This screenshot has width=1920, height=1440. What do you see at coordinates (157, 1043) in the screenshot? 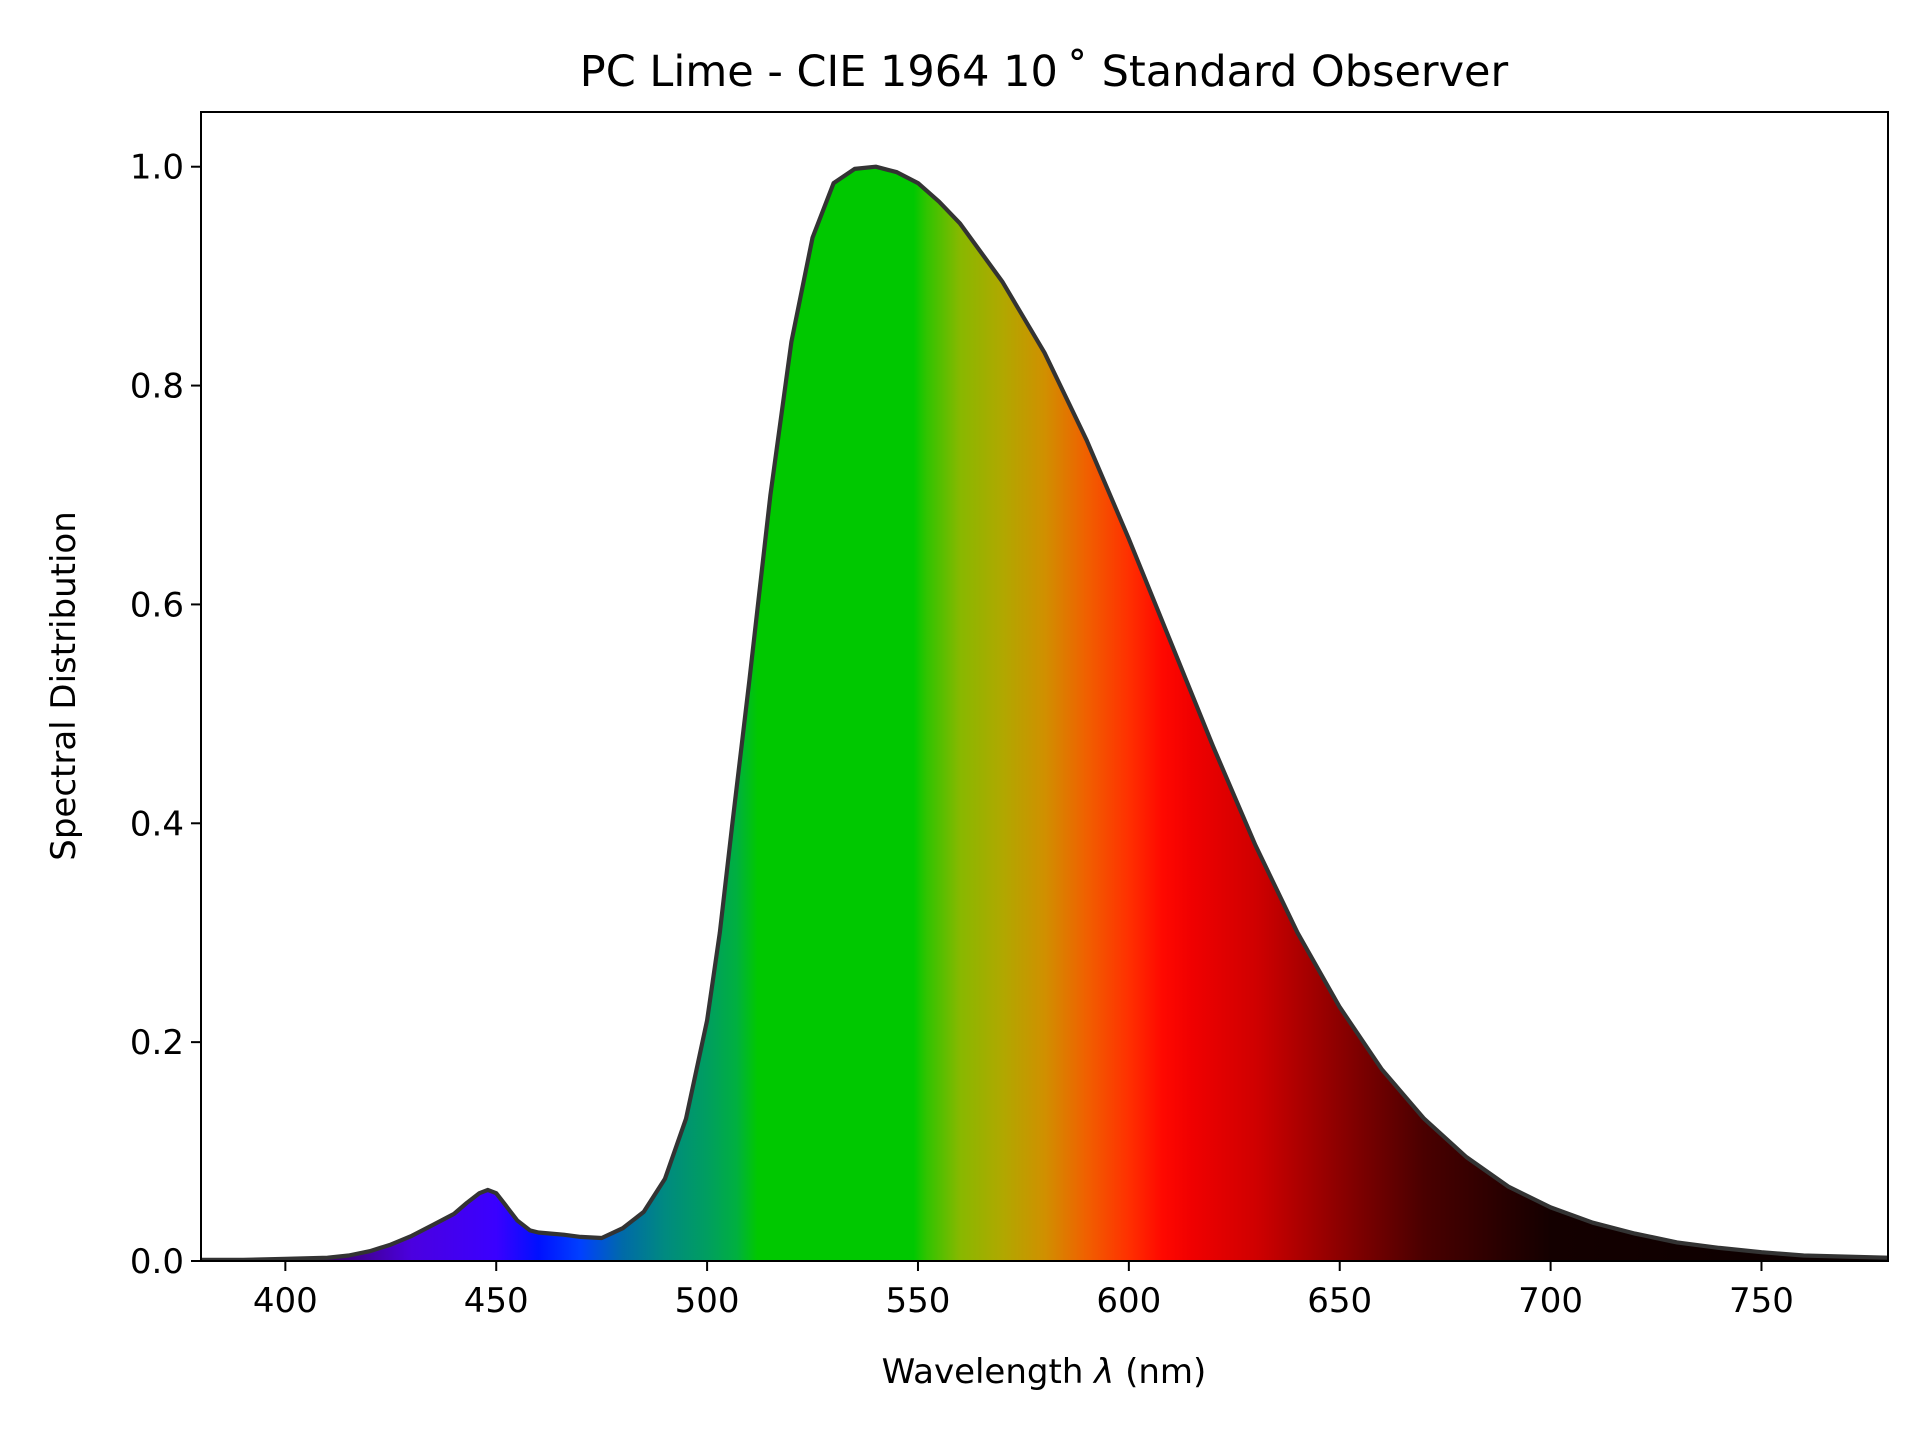
I see `y-tick-label: 0.2` at bounding box center [157, 1043].